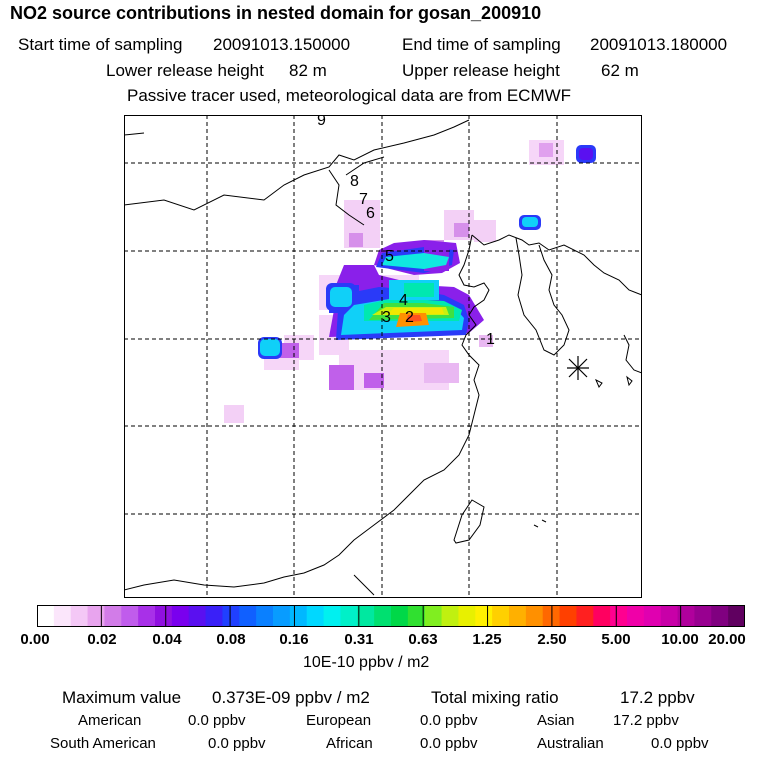 The width and height of the screenshot is (768, 768). What do you see at coordinates (616, 639) in the screenshot?
I see `colorbar-tick-label: 5.00` at bounding box center [616, 639].